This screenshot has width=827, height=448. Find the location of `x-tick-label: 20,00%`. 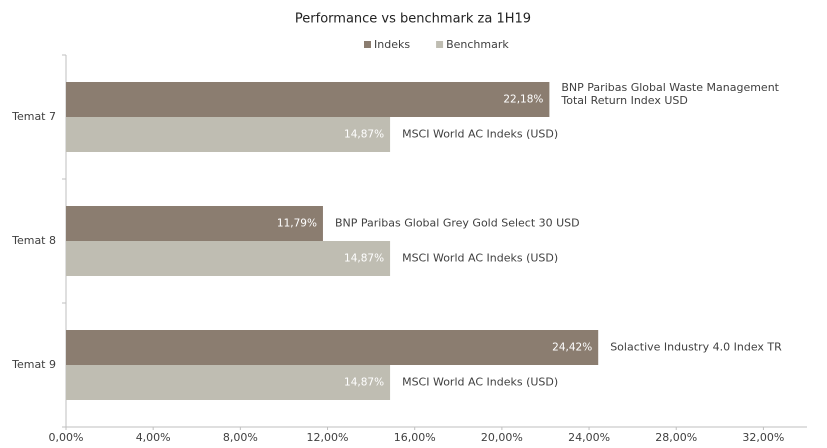

x-tick-label: 20,00% is located at coordinates (502, 437).